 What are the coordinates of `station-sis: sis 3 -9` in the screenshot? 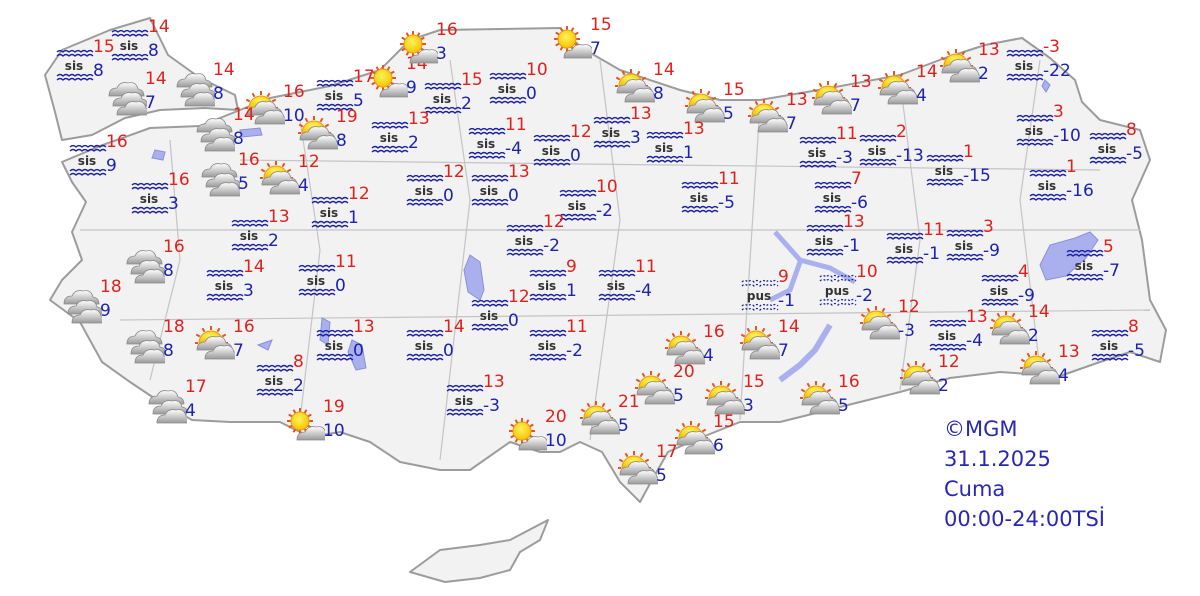 It's located at (980, 243).